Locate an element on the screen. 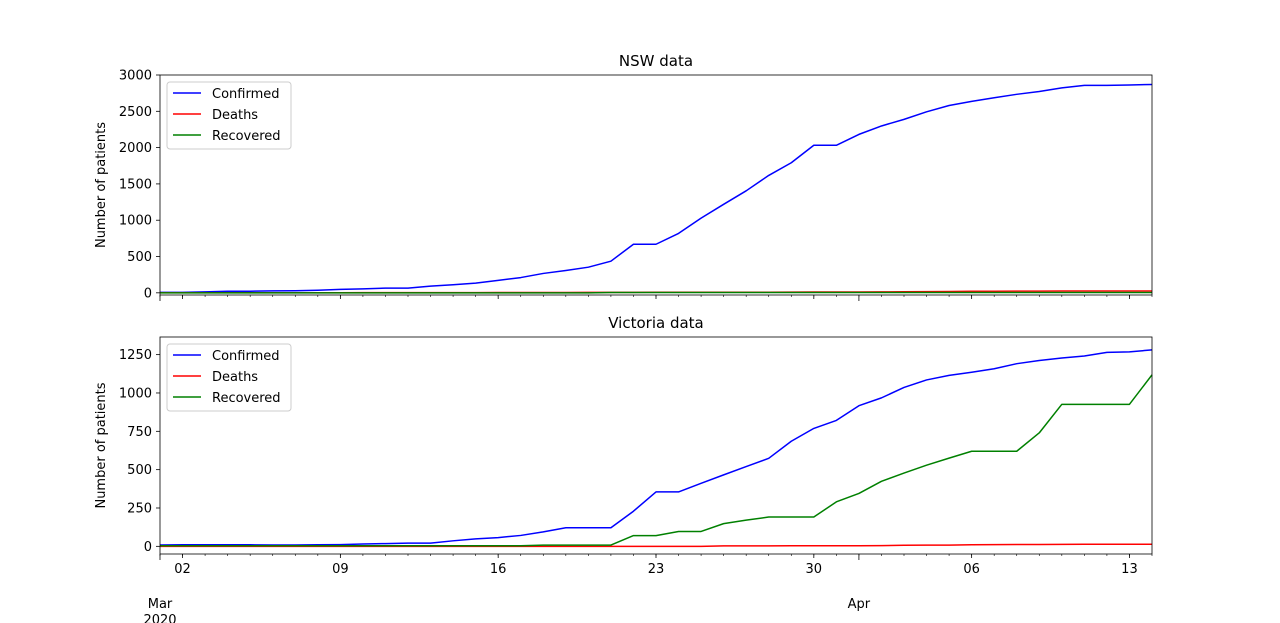 The height and width of the screenshot is (623, 1280). chart-title: NSW data is located at coordinates (656, 61).